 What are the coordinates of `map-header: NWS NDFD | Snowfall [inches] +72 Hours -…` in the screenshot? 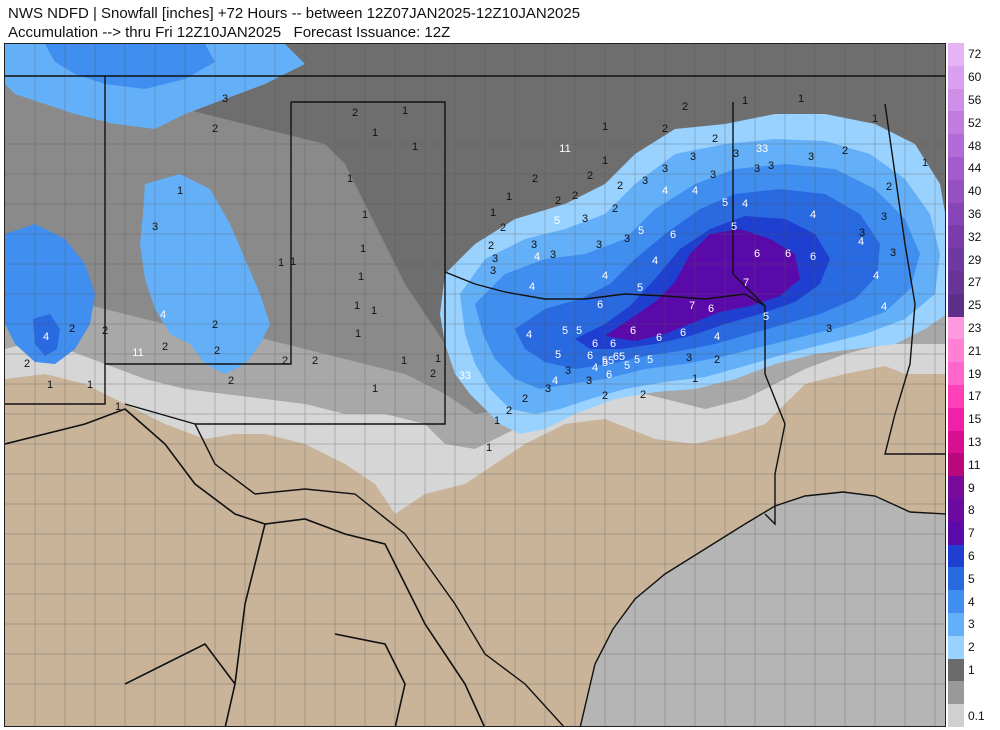 It's located at (478, 23).